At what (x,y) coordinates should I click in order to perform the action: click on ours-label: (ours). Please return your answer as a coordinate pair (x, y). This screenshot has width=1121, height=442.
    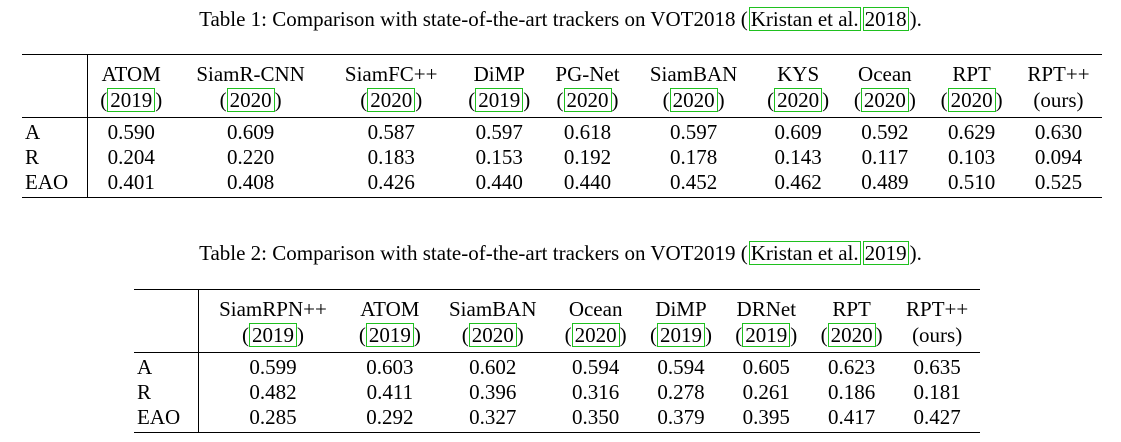
    Looking at the image, I should click on (937, 335).